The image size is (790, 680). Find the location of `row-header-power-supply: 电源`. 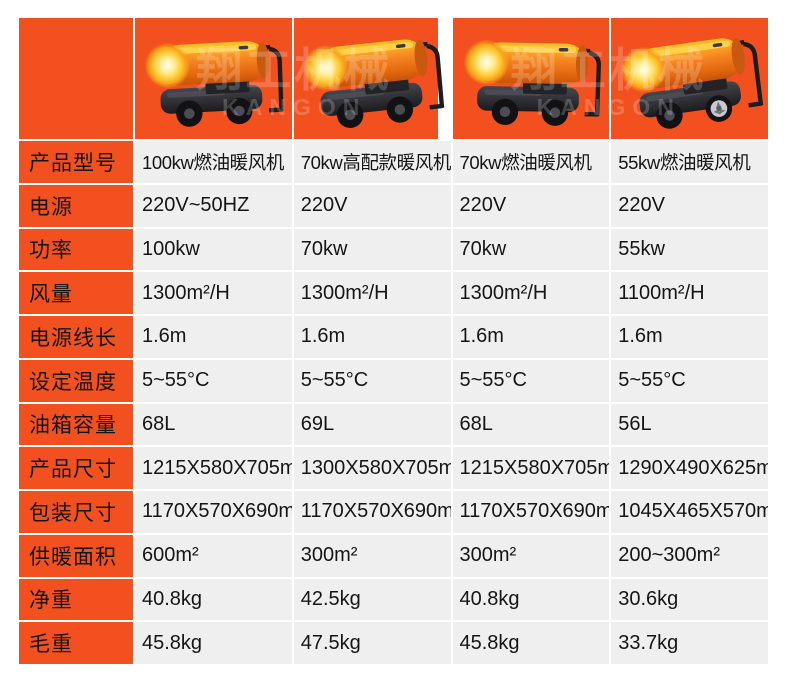

row-header-power-supply: 电源 is located at coordinates (76, 205).